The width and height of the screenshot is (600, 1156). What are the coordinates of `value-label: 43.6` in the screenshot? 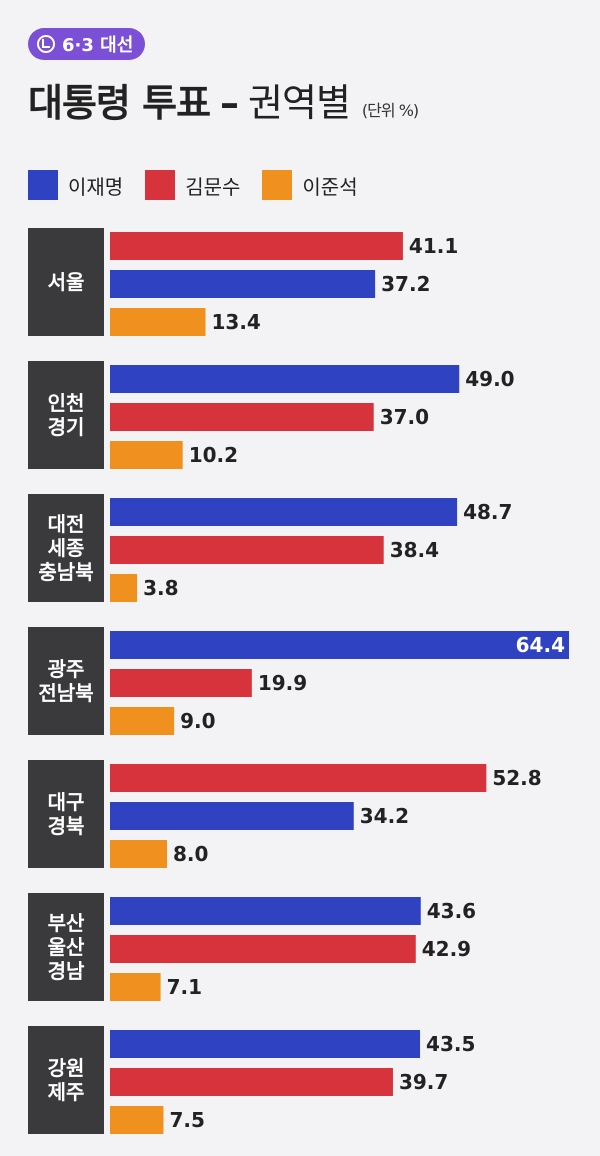 It's located at (451, 911).